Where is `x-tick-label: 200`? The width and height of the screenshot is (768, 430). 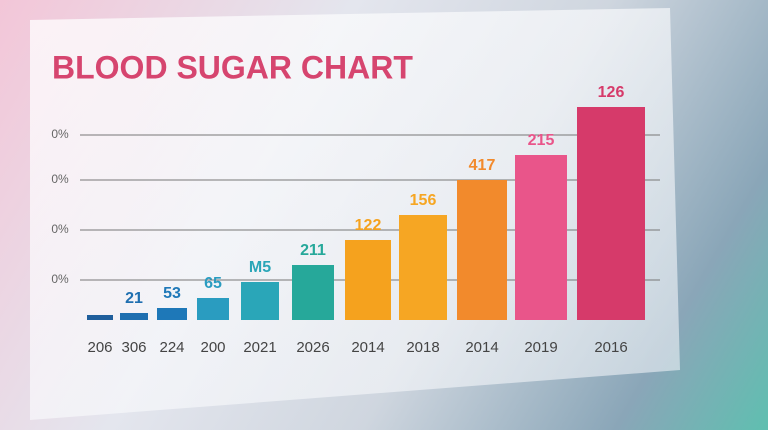
x-tick-label: 200 is located at coordinates (212, 347).